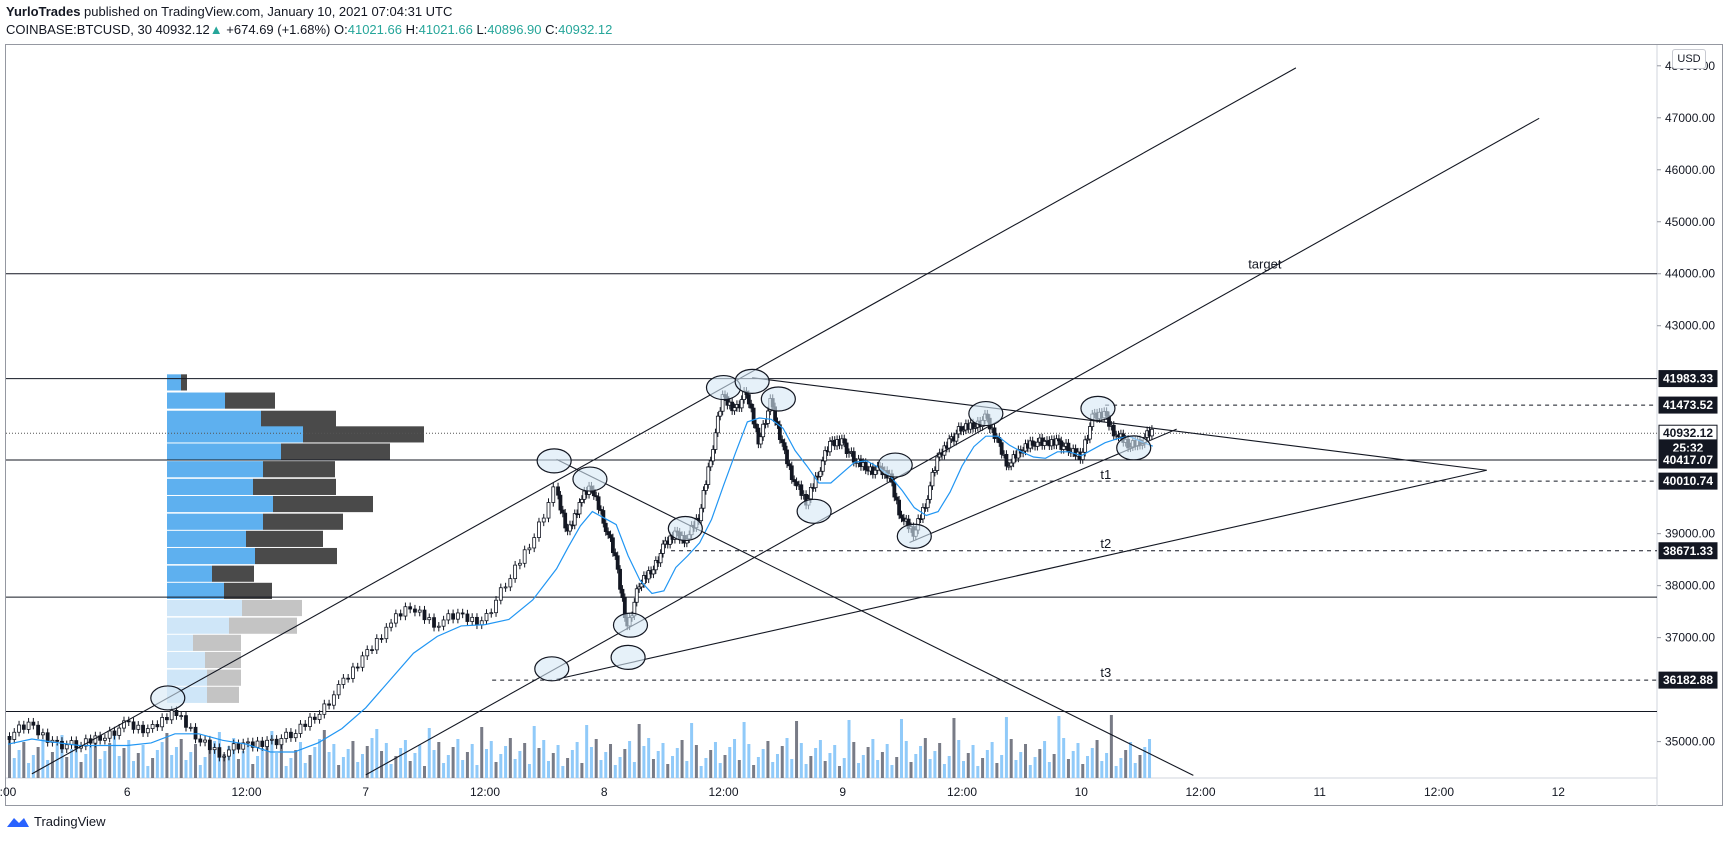 The height and width of the screenshot is (842, 1729). What do you see at coordinates (79, 29) in the screenshot?
I see `symbol-label: COINBASE:BTCUSD, 30` at bounding box center [79, 29].